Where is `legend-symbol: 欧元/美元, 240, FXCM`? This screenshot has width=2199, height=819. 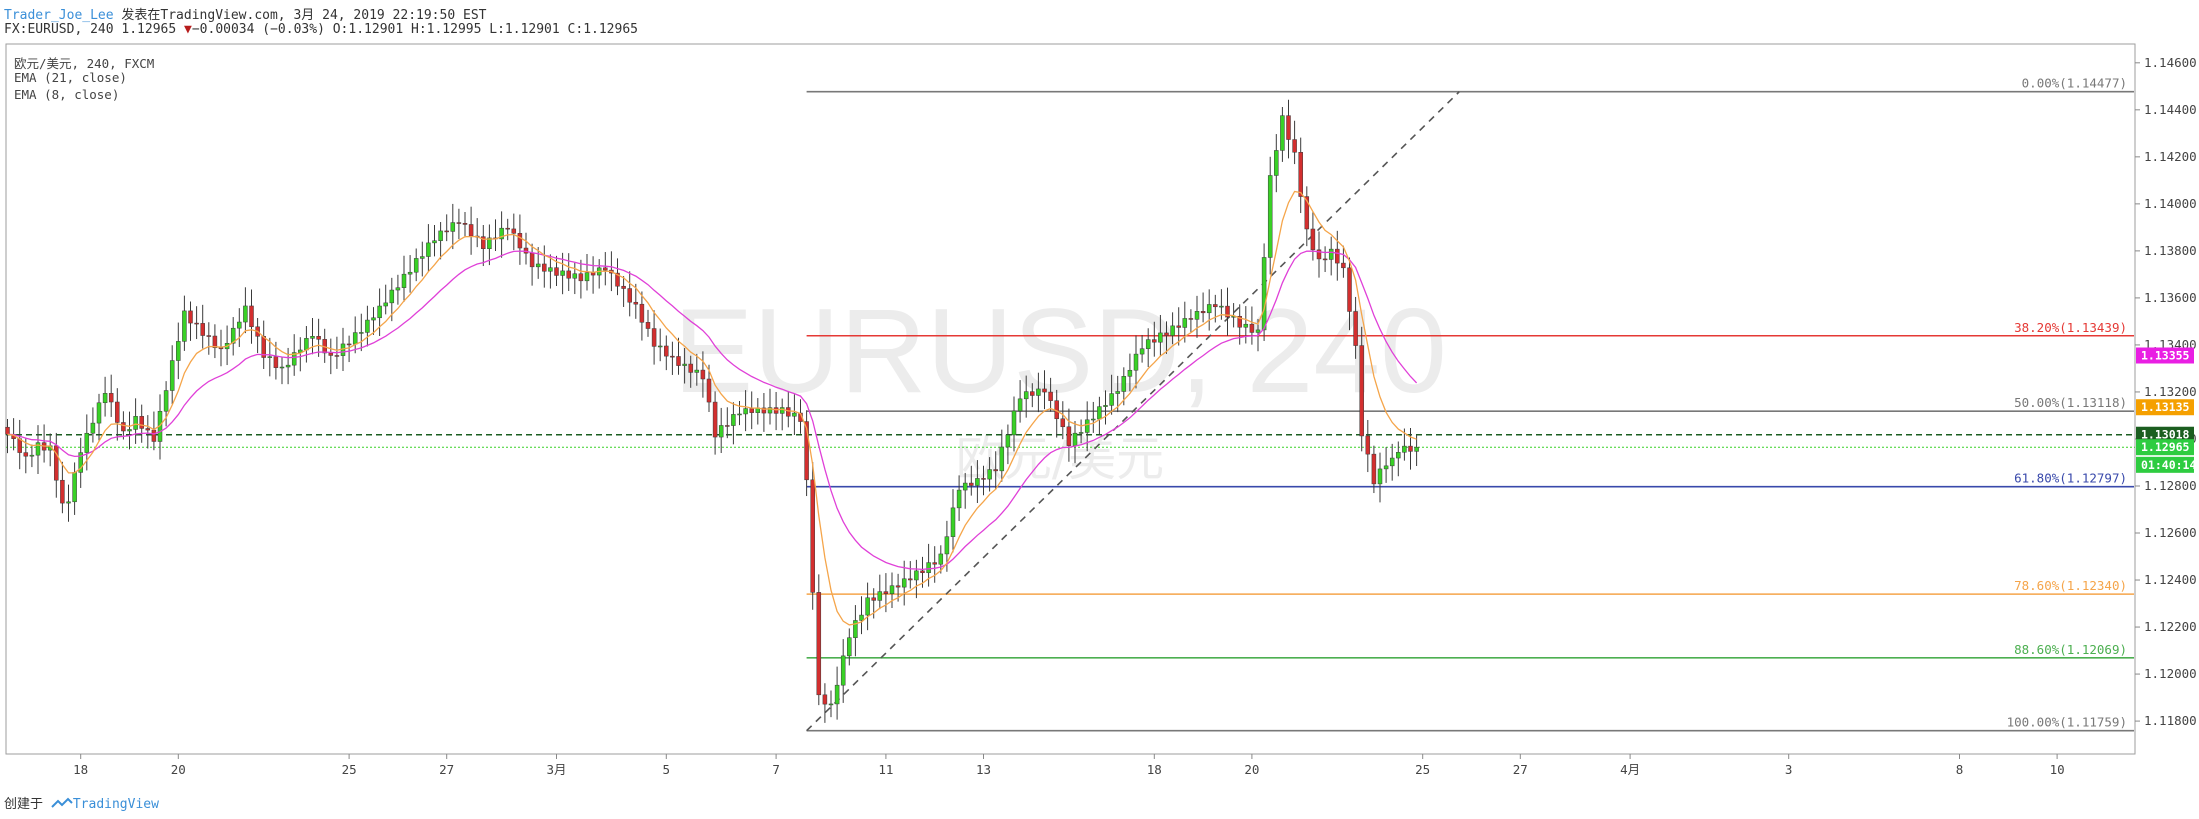 legend-symbol: 欧元/美元, 240, FXCM is located at coordinates (84, 63).